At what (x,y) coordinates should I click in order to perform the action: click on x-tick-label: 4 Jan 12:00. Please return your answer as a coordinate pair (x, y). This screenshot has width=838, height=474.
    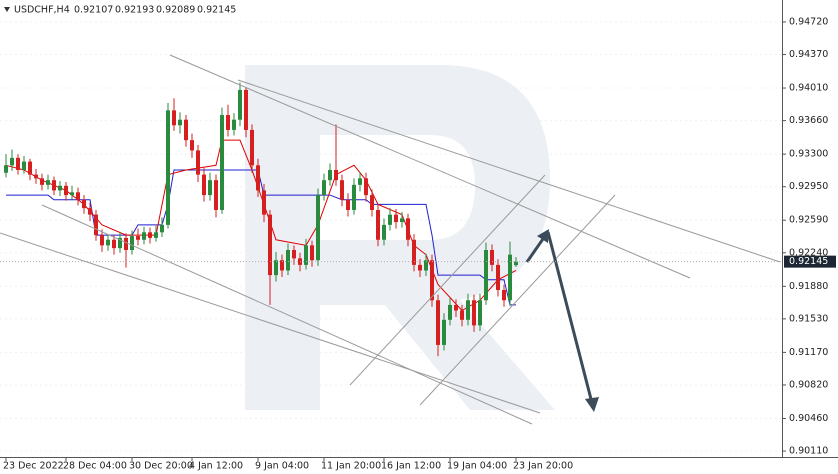
    Looking at the image, I should click on (216, 466).